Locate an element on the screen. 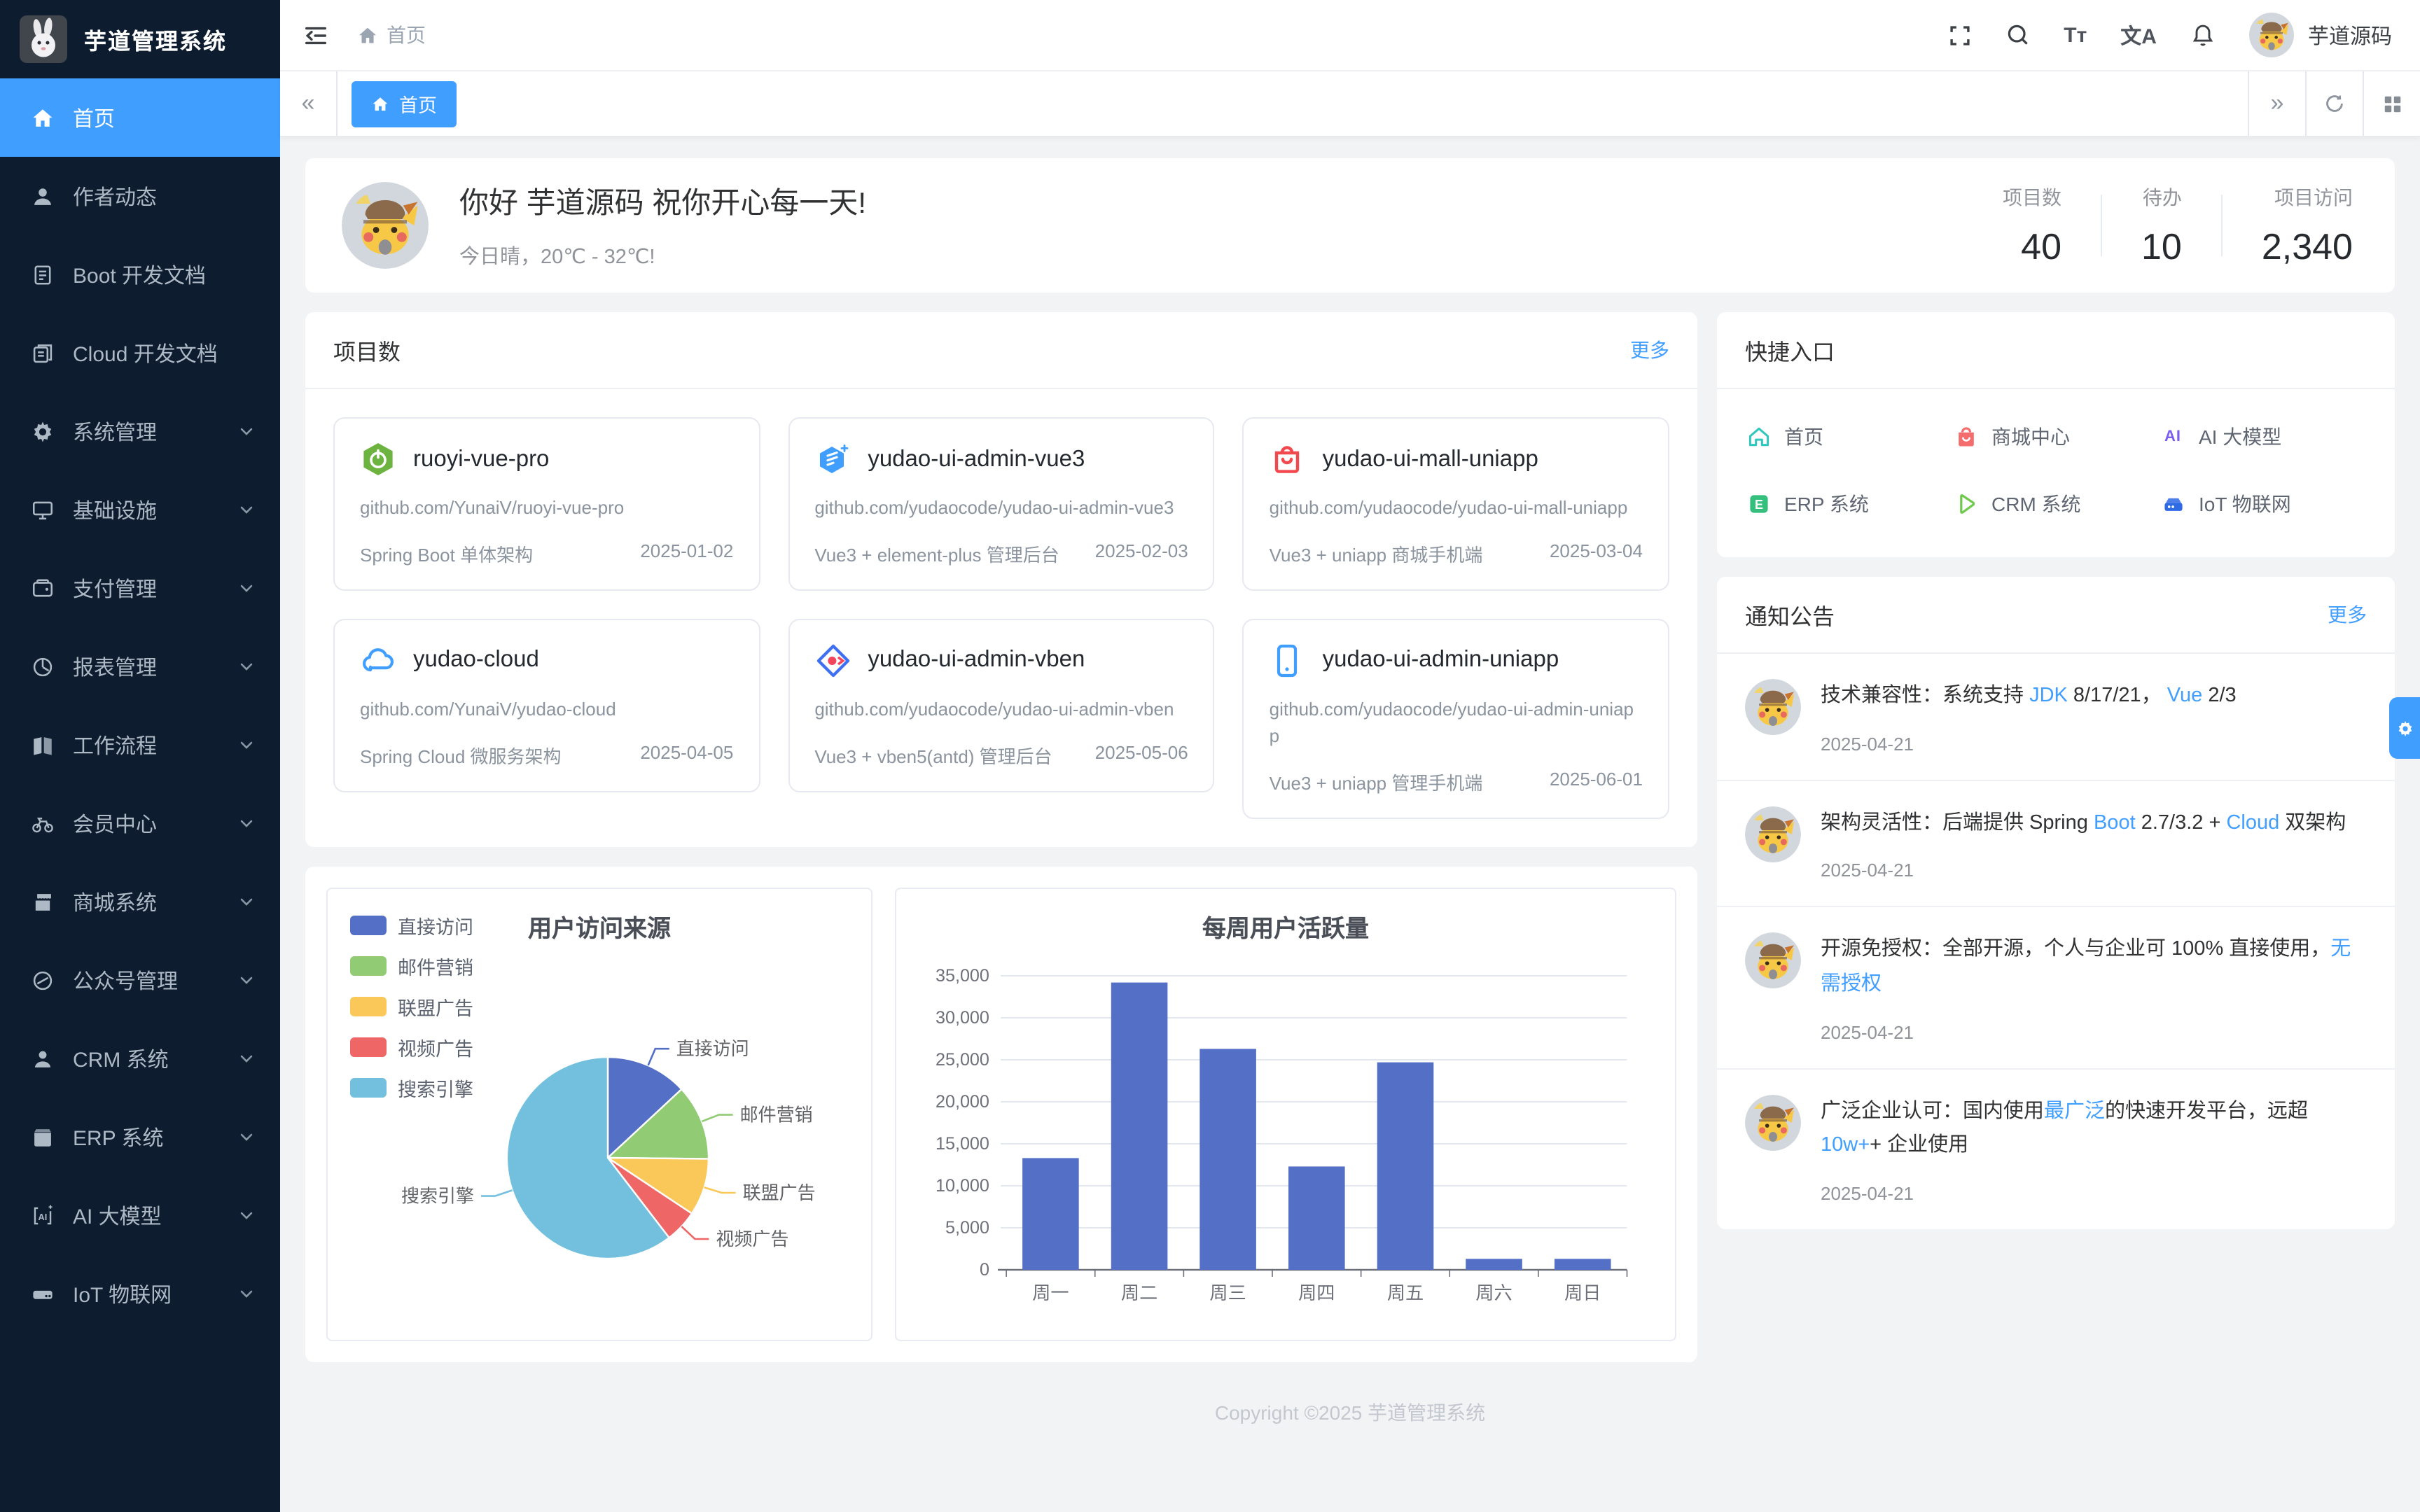 The image size is (2420, 1512). legend-item-3: 视频广告 is located at coordinates (412, 1046).